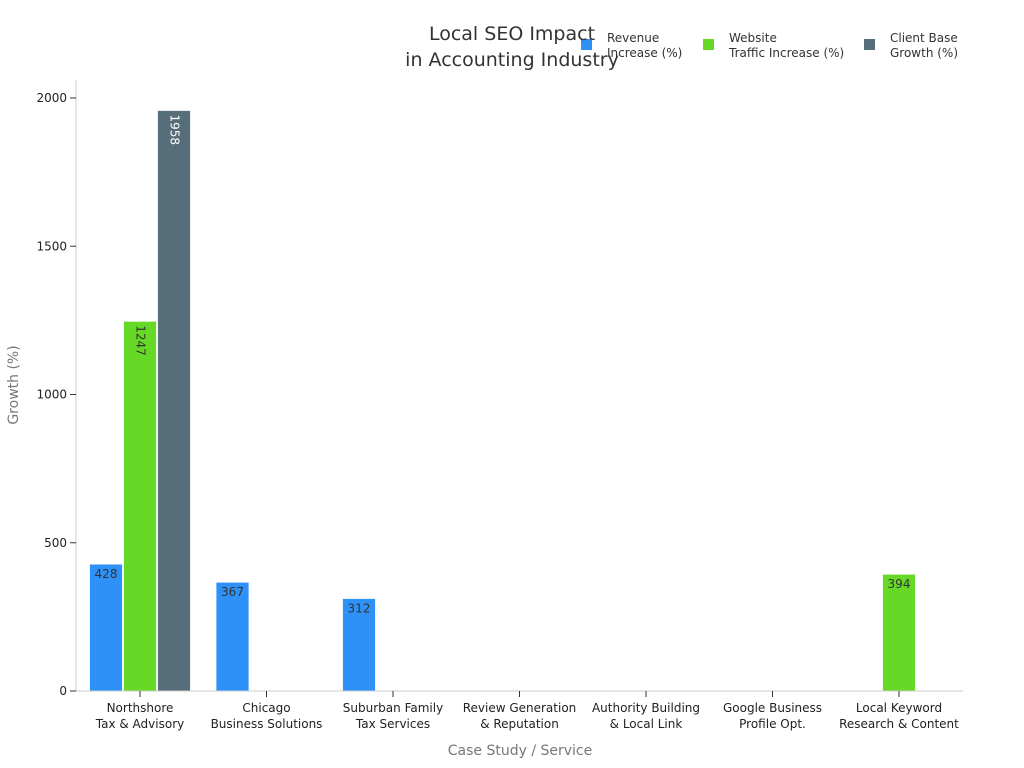 This screenshot has width=1024, height=768. I want to click on y-tick-label: 1500, so click(51, 246).